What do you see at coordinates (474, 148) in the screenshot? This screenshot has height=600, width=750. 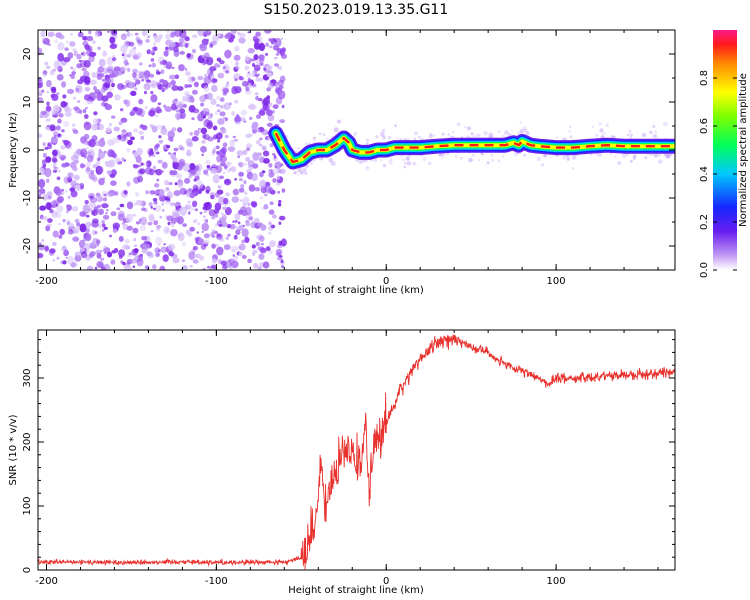 I see `ridge-core` at bounding box center [474, 148].